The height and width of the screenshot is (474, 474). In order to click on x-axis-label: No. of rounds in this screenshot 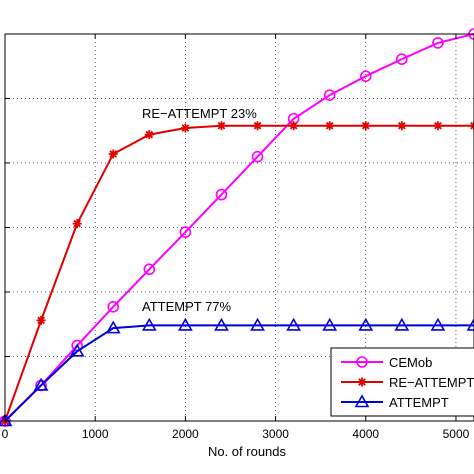, I will do `click(247, 451)`.